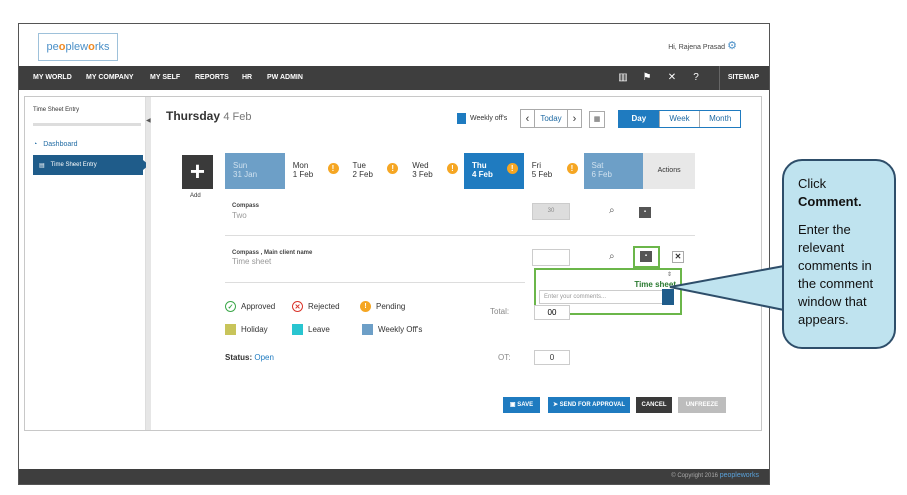 The image size is (907, 495). I want to click on sidebar-collapse-handle: ◀, so click(148, 263).